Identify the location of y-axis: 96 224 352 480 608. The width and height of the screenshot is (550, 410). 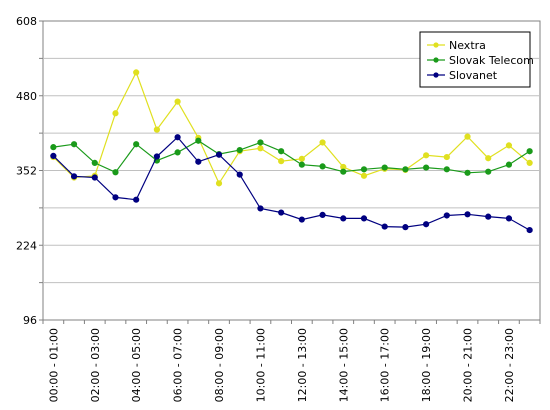
(29, 171).